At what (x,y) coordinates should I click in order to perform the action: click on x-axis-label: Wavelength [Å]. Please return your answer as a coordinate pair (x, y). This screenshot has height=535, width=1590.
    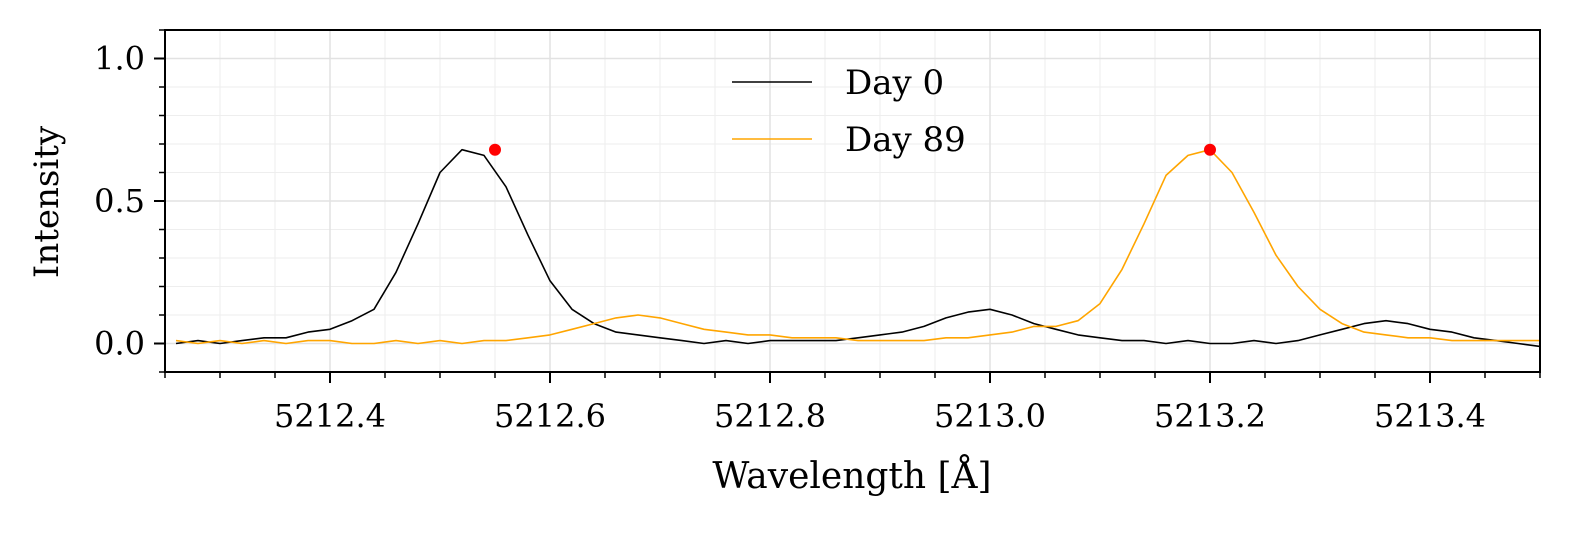
    Looking at the image, I should click on (851, 476).